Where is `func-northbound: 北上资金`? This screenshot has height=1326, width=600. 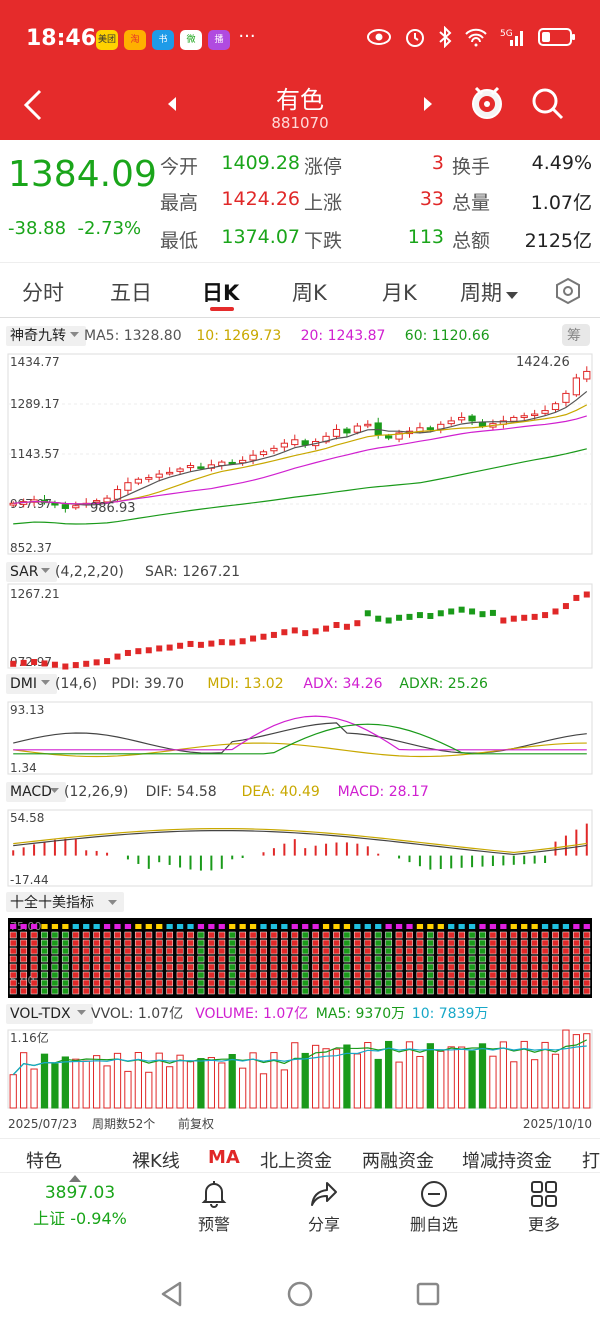
func-northbound: 北上资金 is located at coordinates (296, 1161).